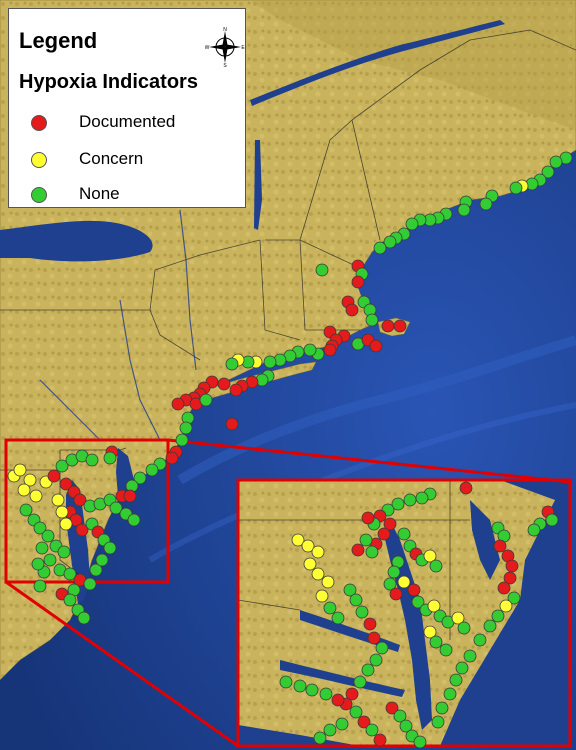  What do you see at coordinates (376, 410) in the screenshot?
I see `shelf-edge` at bounding box center [376, 410].